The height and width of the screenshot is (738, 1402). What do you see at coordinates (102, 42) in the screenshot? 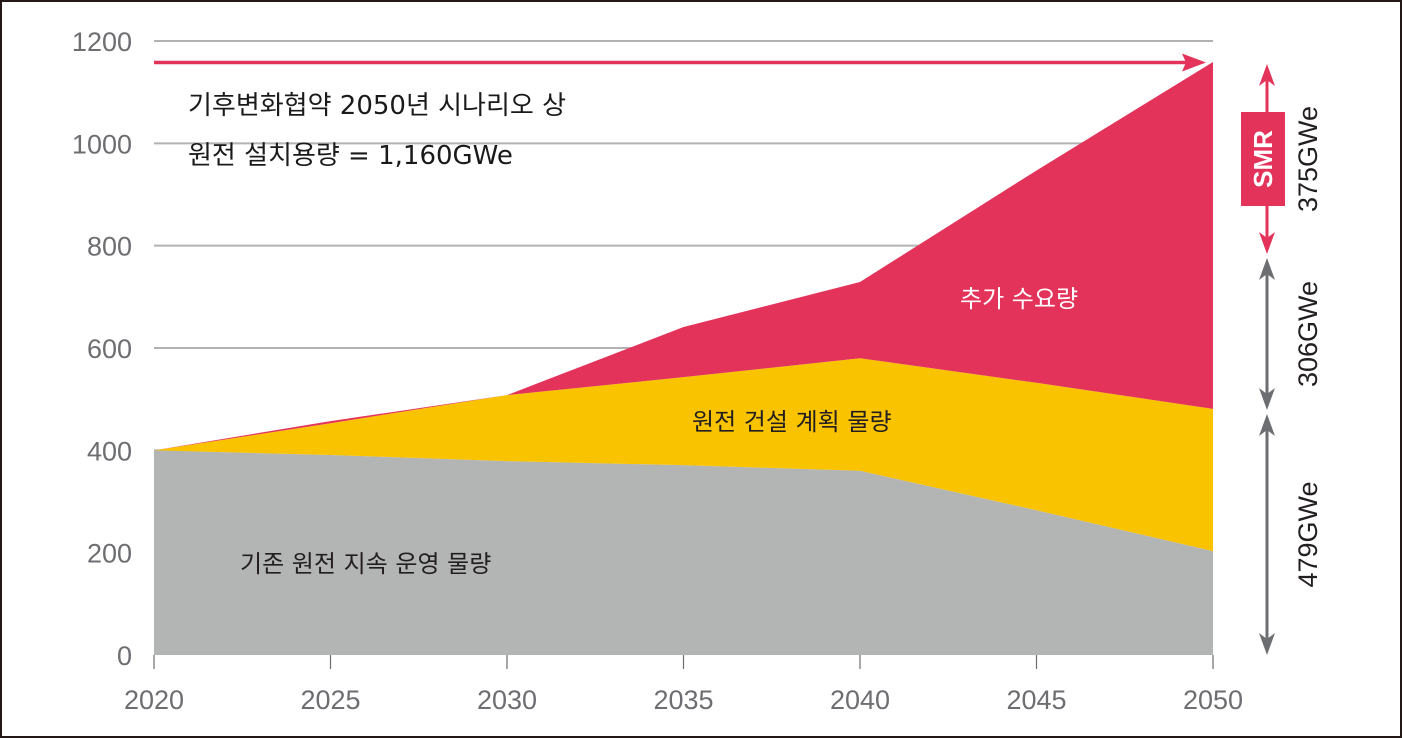
I see `y-tick-label: 1200` at bounding box center [102, 42].